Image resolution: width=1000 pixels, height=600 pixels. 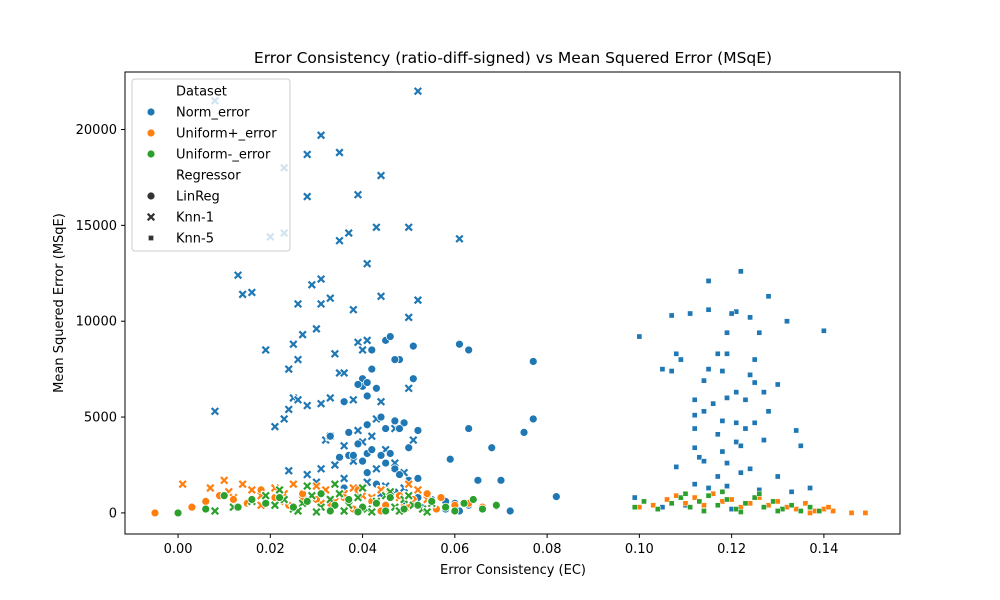 I want to click on x-tick-label: 0.14, so click(x=823, y=549).